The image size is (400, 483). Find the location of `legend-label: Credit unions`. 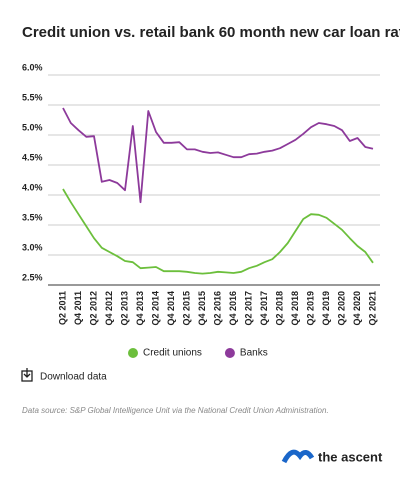

legend-label: Credit unions is located at coordinates (172, 353).